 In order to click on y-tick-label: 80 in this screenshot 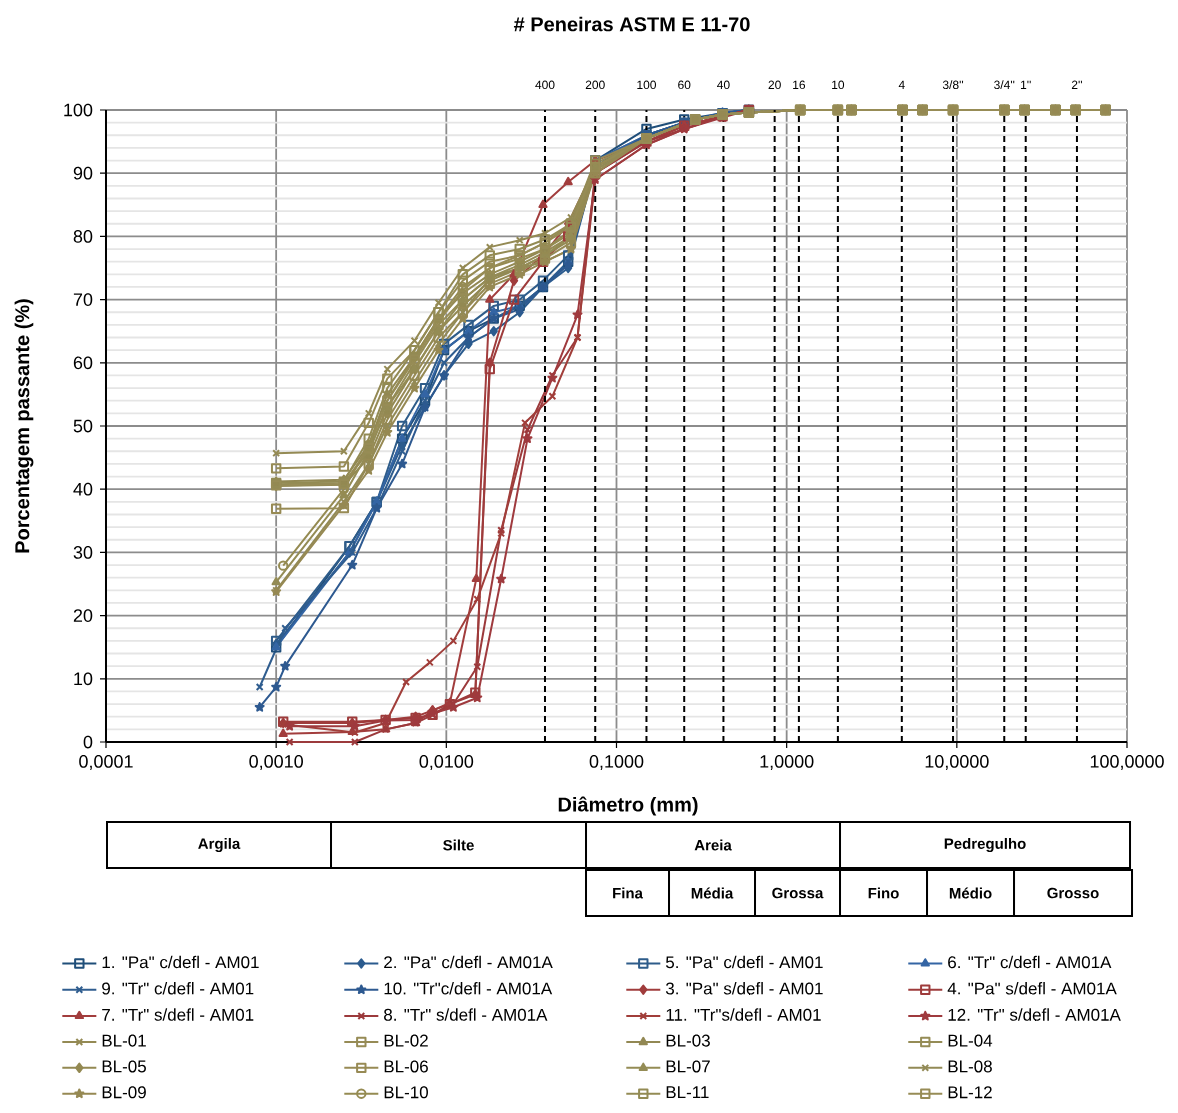, I will do `click(83, 236)`.